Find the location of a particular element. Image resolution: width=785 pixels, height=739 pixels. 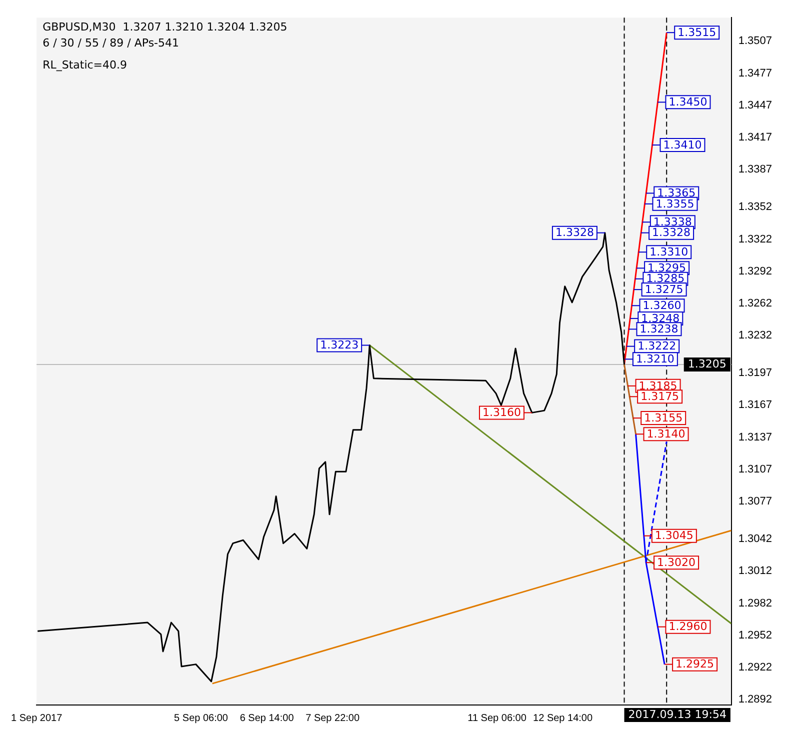

y-tick-label: 1.3322 is located at coordinates (755, 239).